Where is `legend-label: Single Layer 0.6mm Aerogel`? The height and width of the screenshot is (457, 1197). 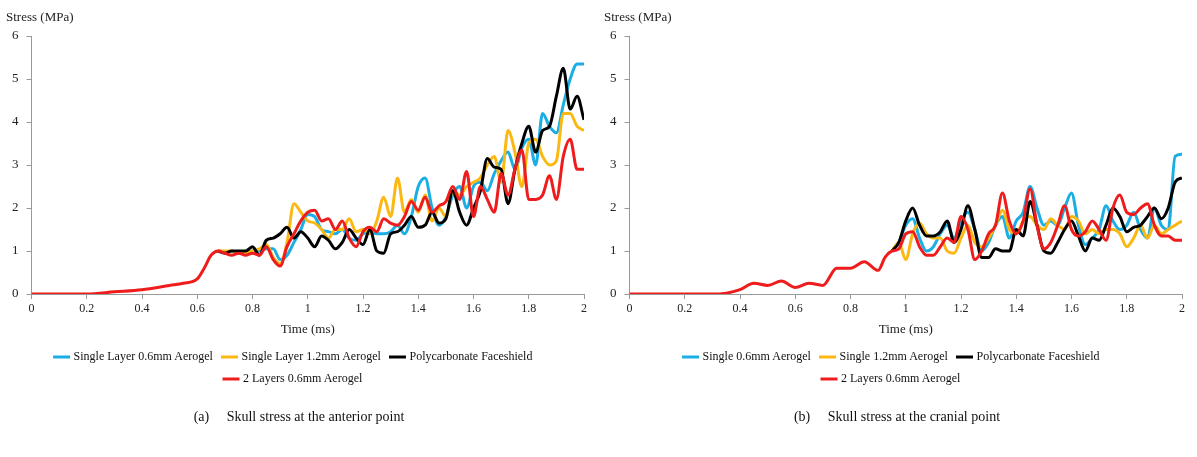
legend-label: Single Layer 0.6mm Aerogel is located at coordinates (143, 356).